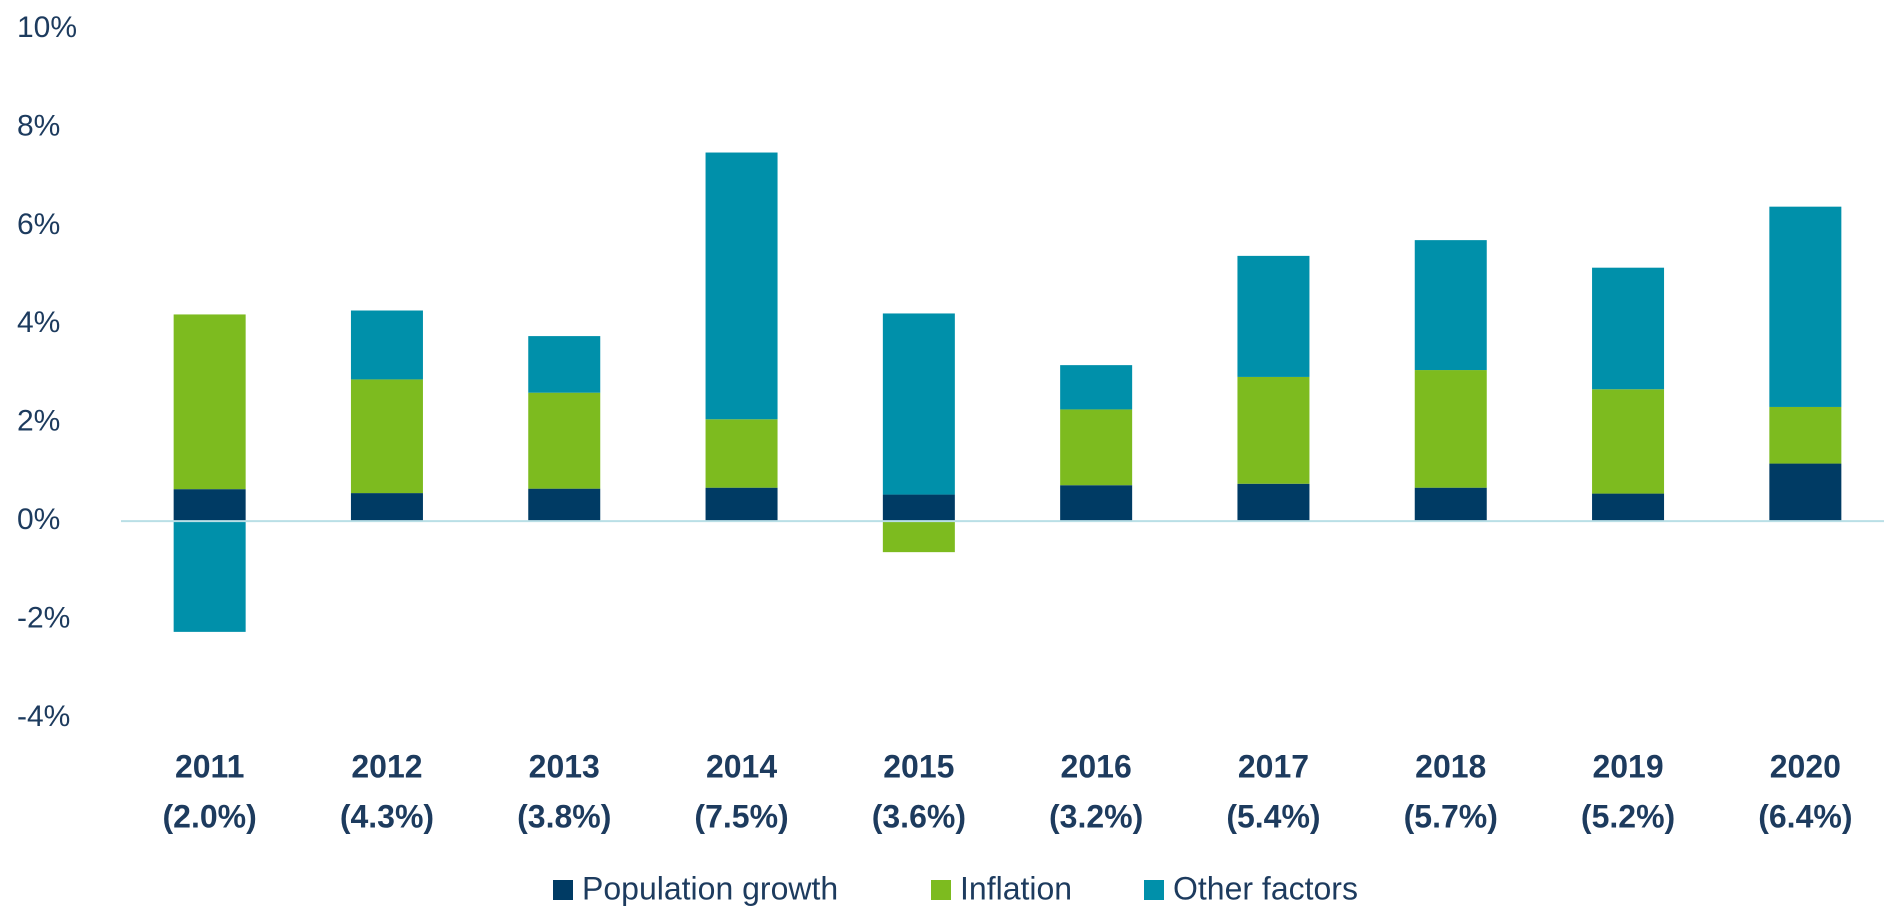 This screenshot has height=910, width=1884. I want to click on y-tick-label: 6%, so click(38, 224).